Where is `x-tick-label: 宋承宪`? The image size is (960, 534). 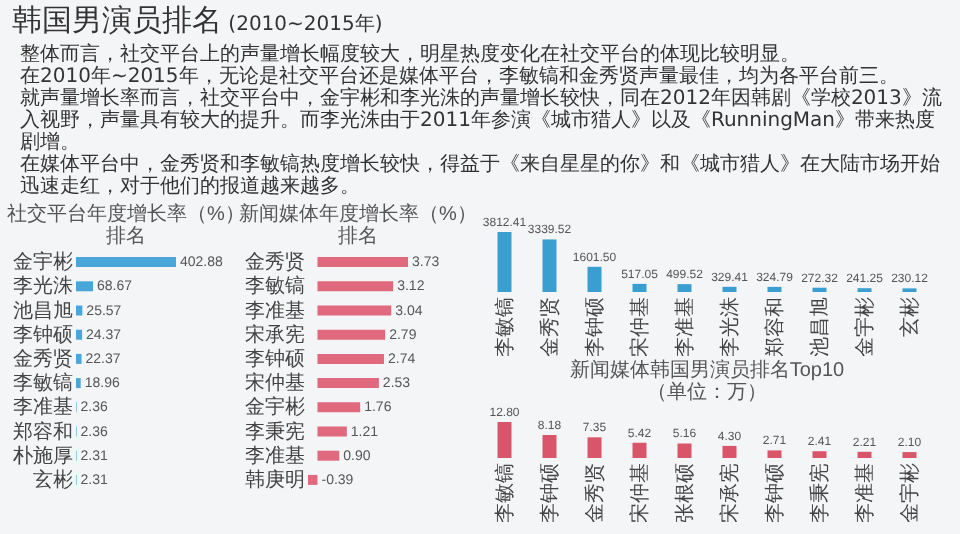
x-tick-label: 宋承宪 is located at coordinates (729, 493).